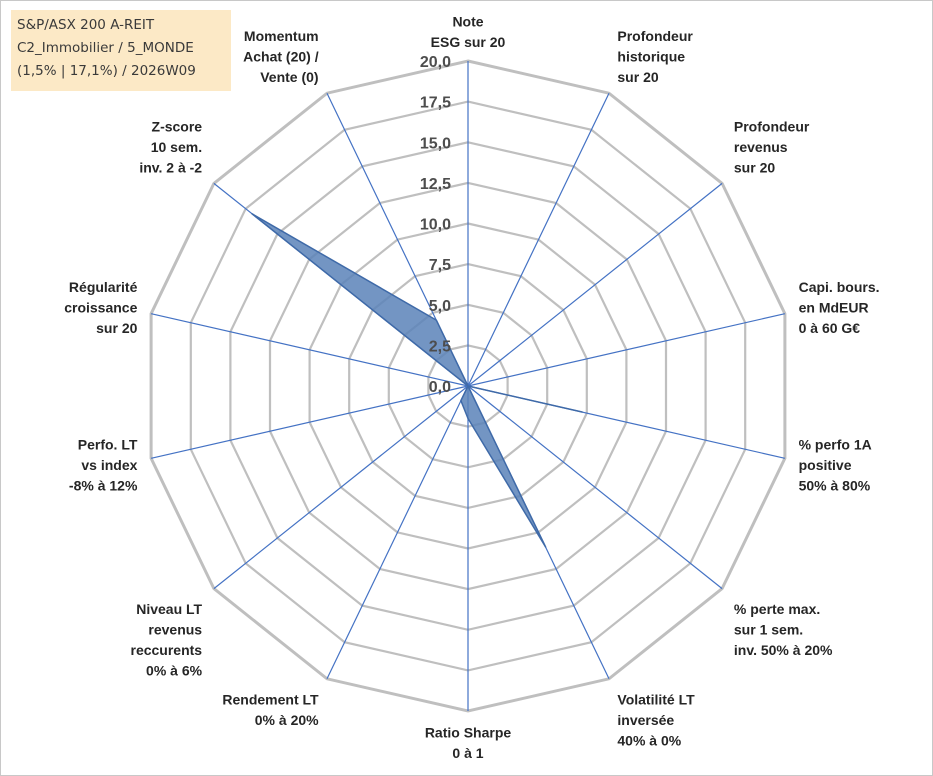  What do you see at coordinates (170, 167) in the screenshot?
I see `axis-label-line: inv. 2 à -2` at bounding box center [170, 167].